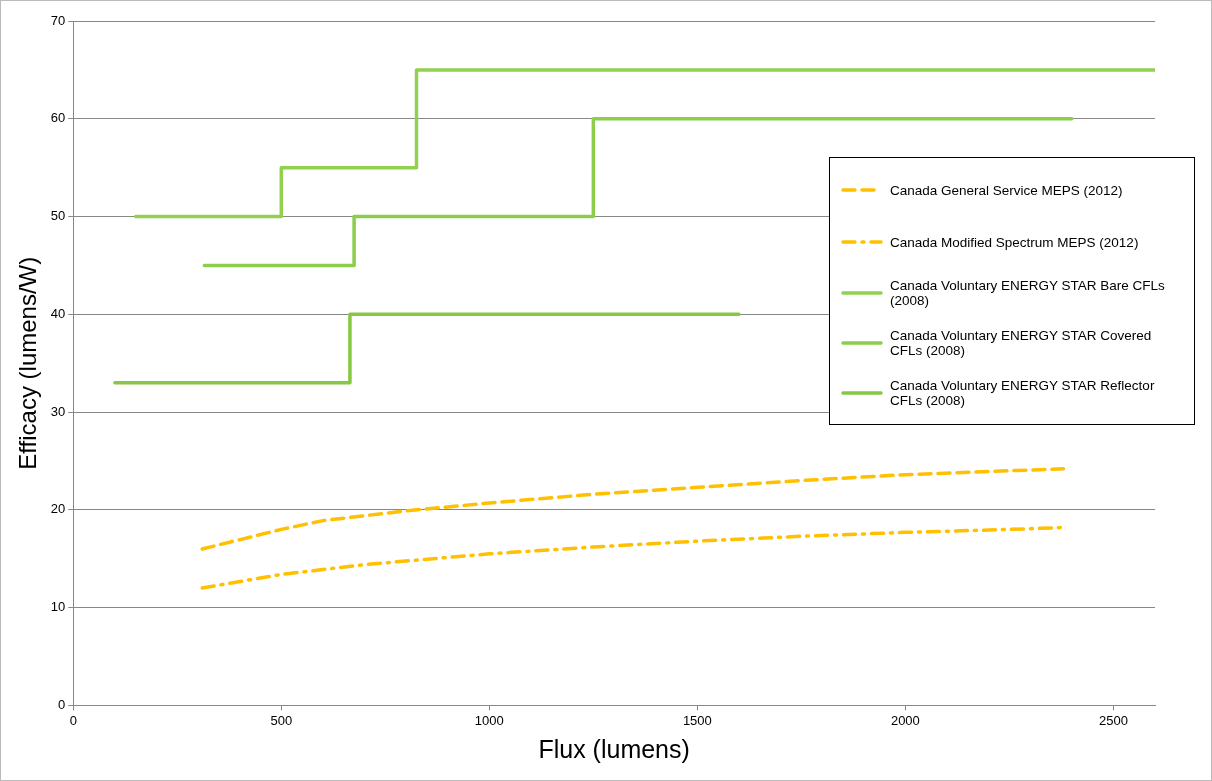  Describe the element at coordinates (58, 216) in the screenshot. I see `y-tick-label: 50` at that location.